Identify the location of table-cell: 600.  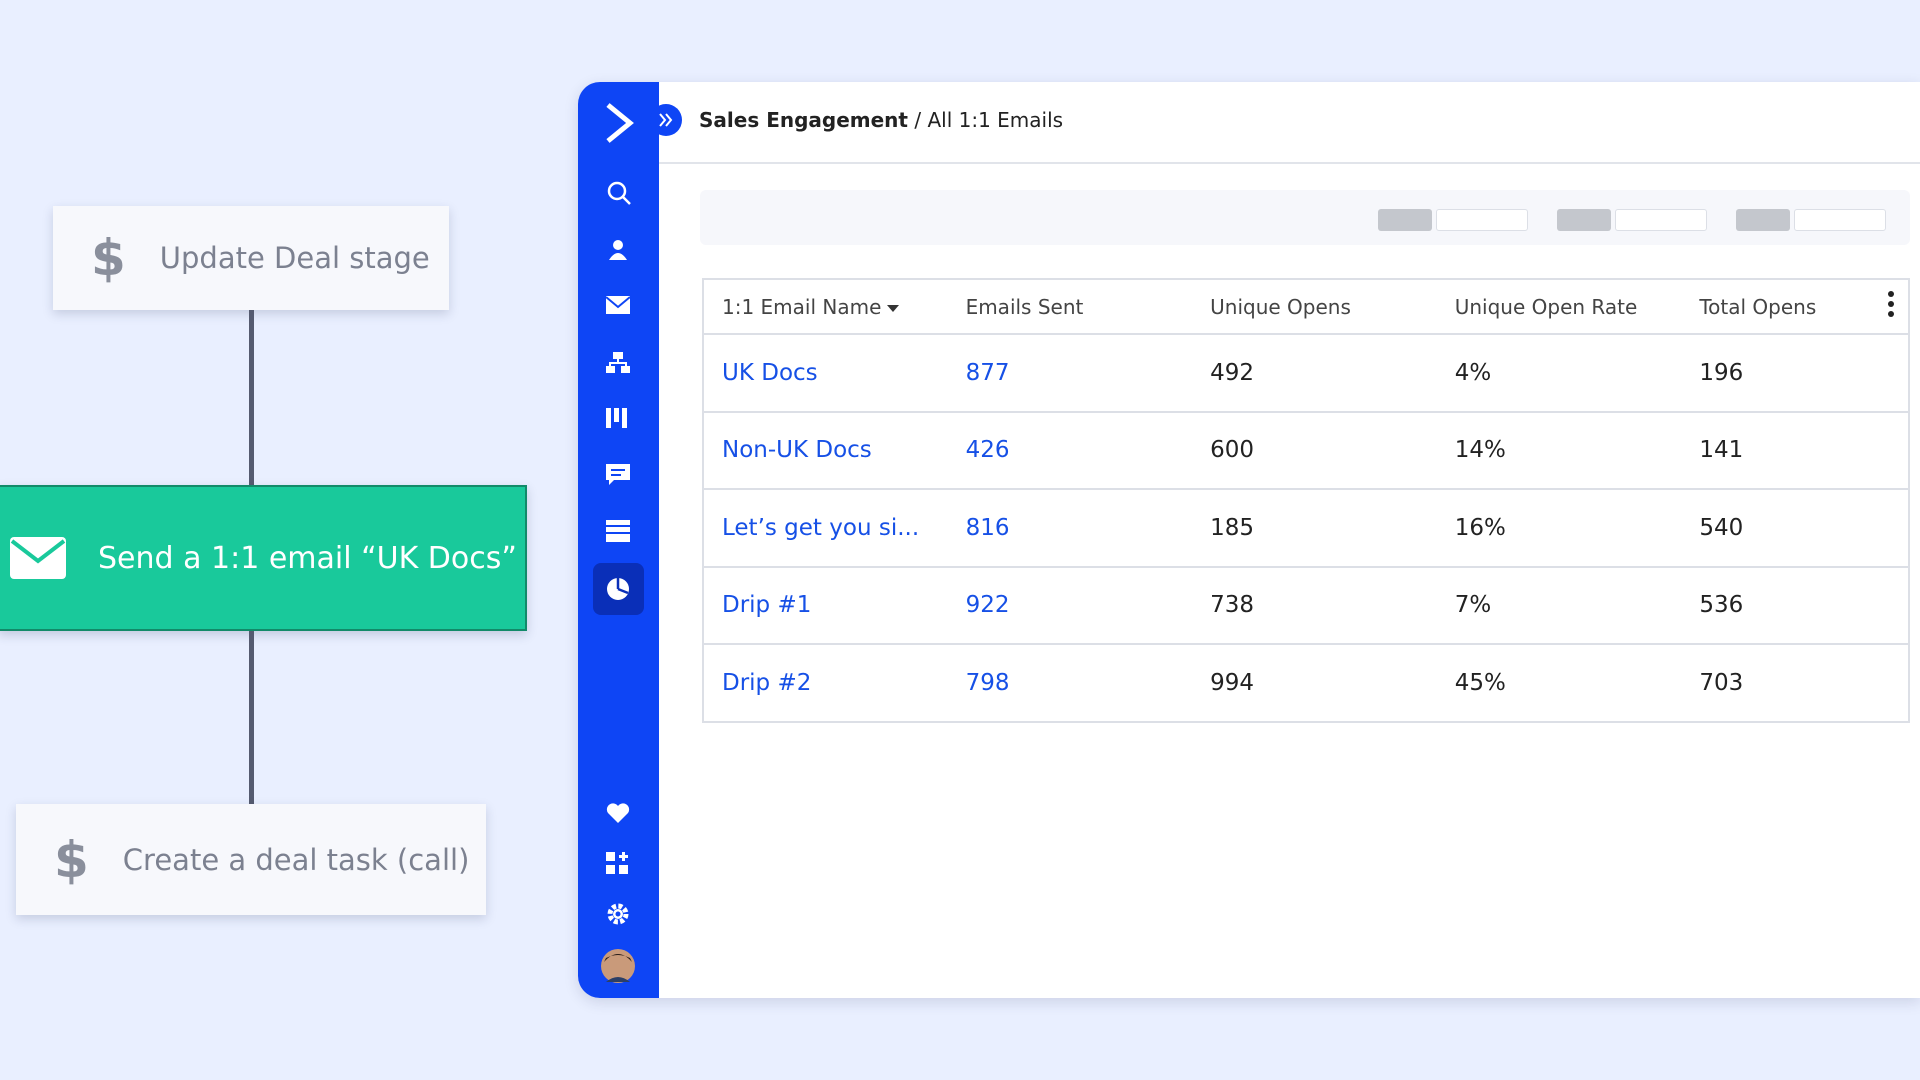
(1314, 450).